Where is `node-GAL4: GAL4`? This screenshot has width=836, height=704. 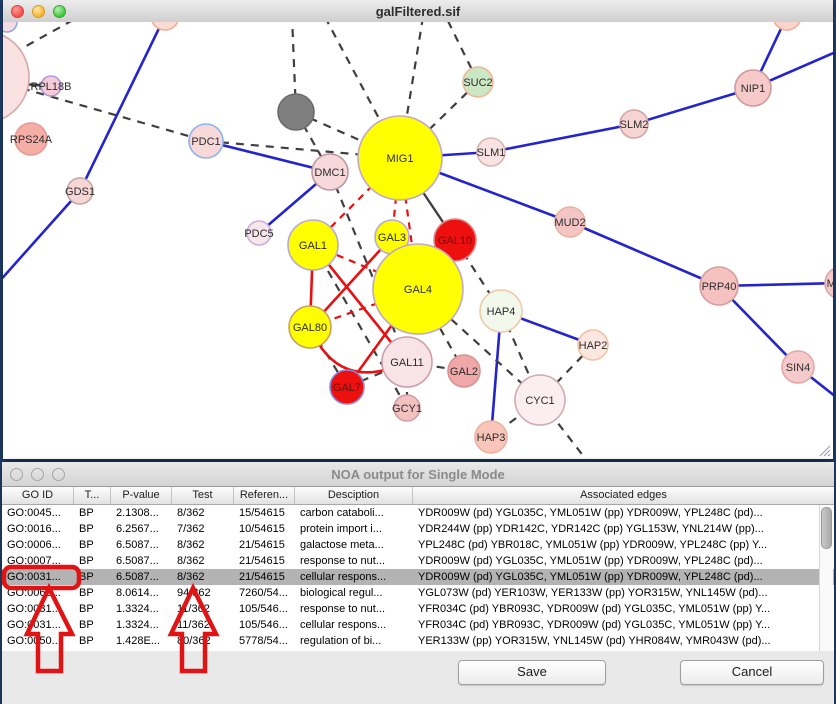 node-GAL4: GAL4 is located at coordinates (418, 289).